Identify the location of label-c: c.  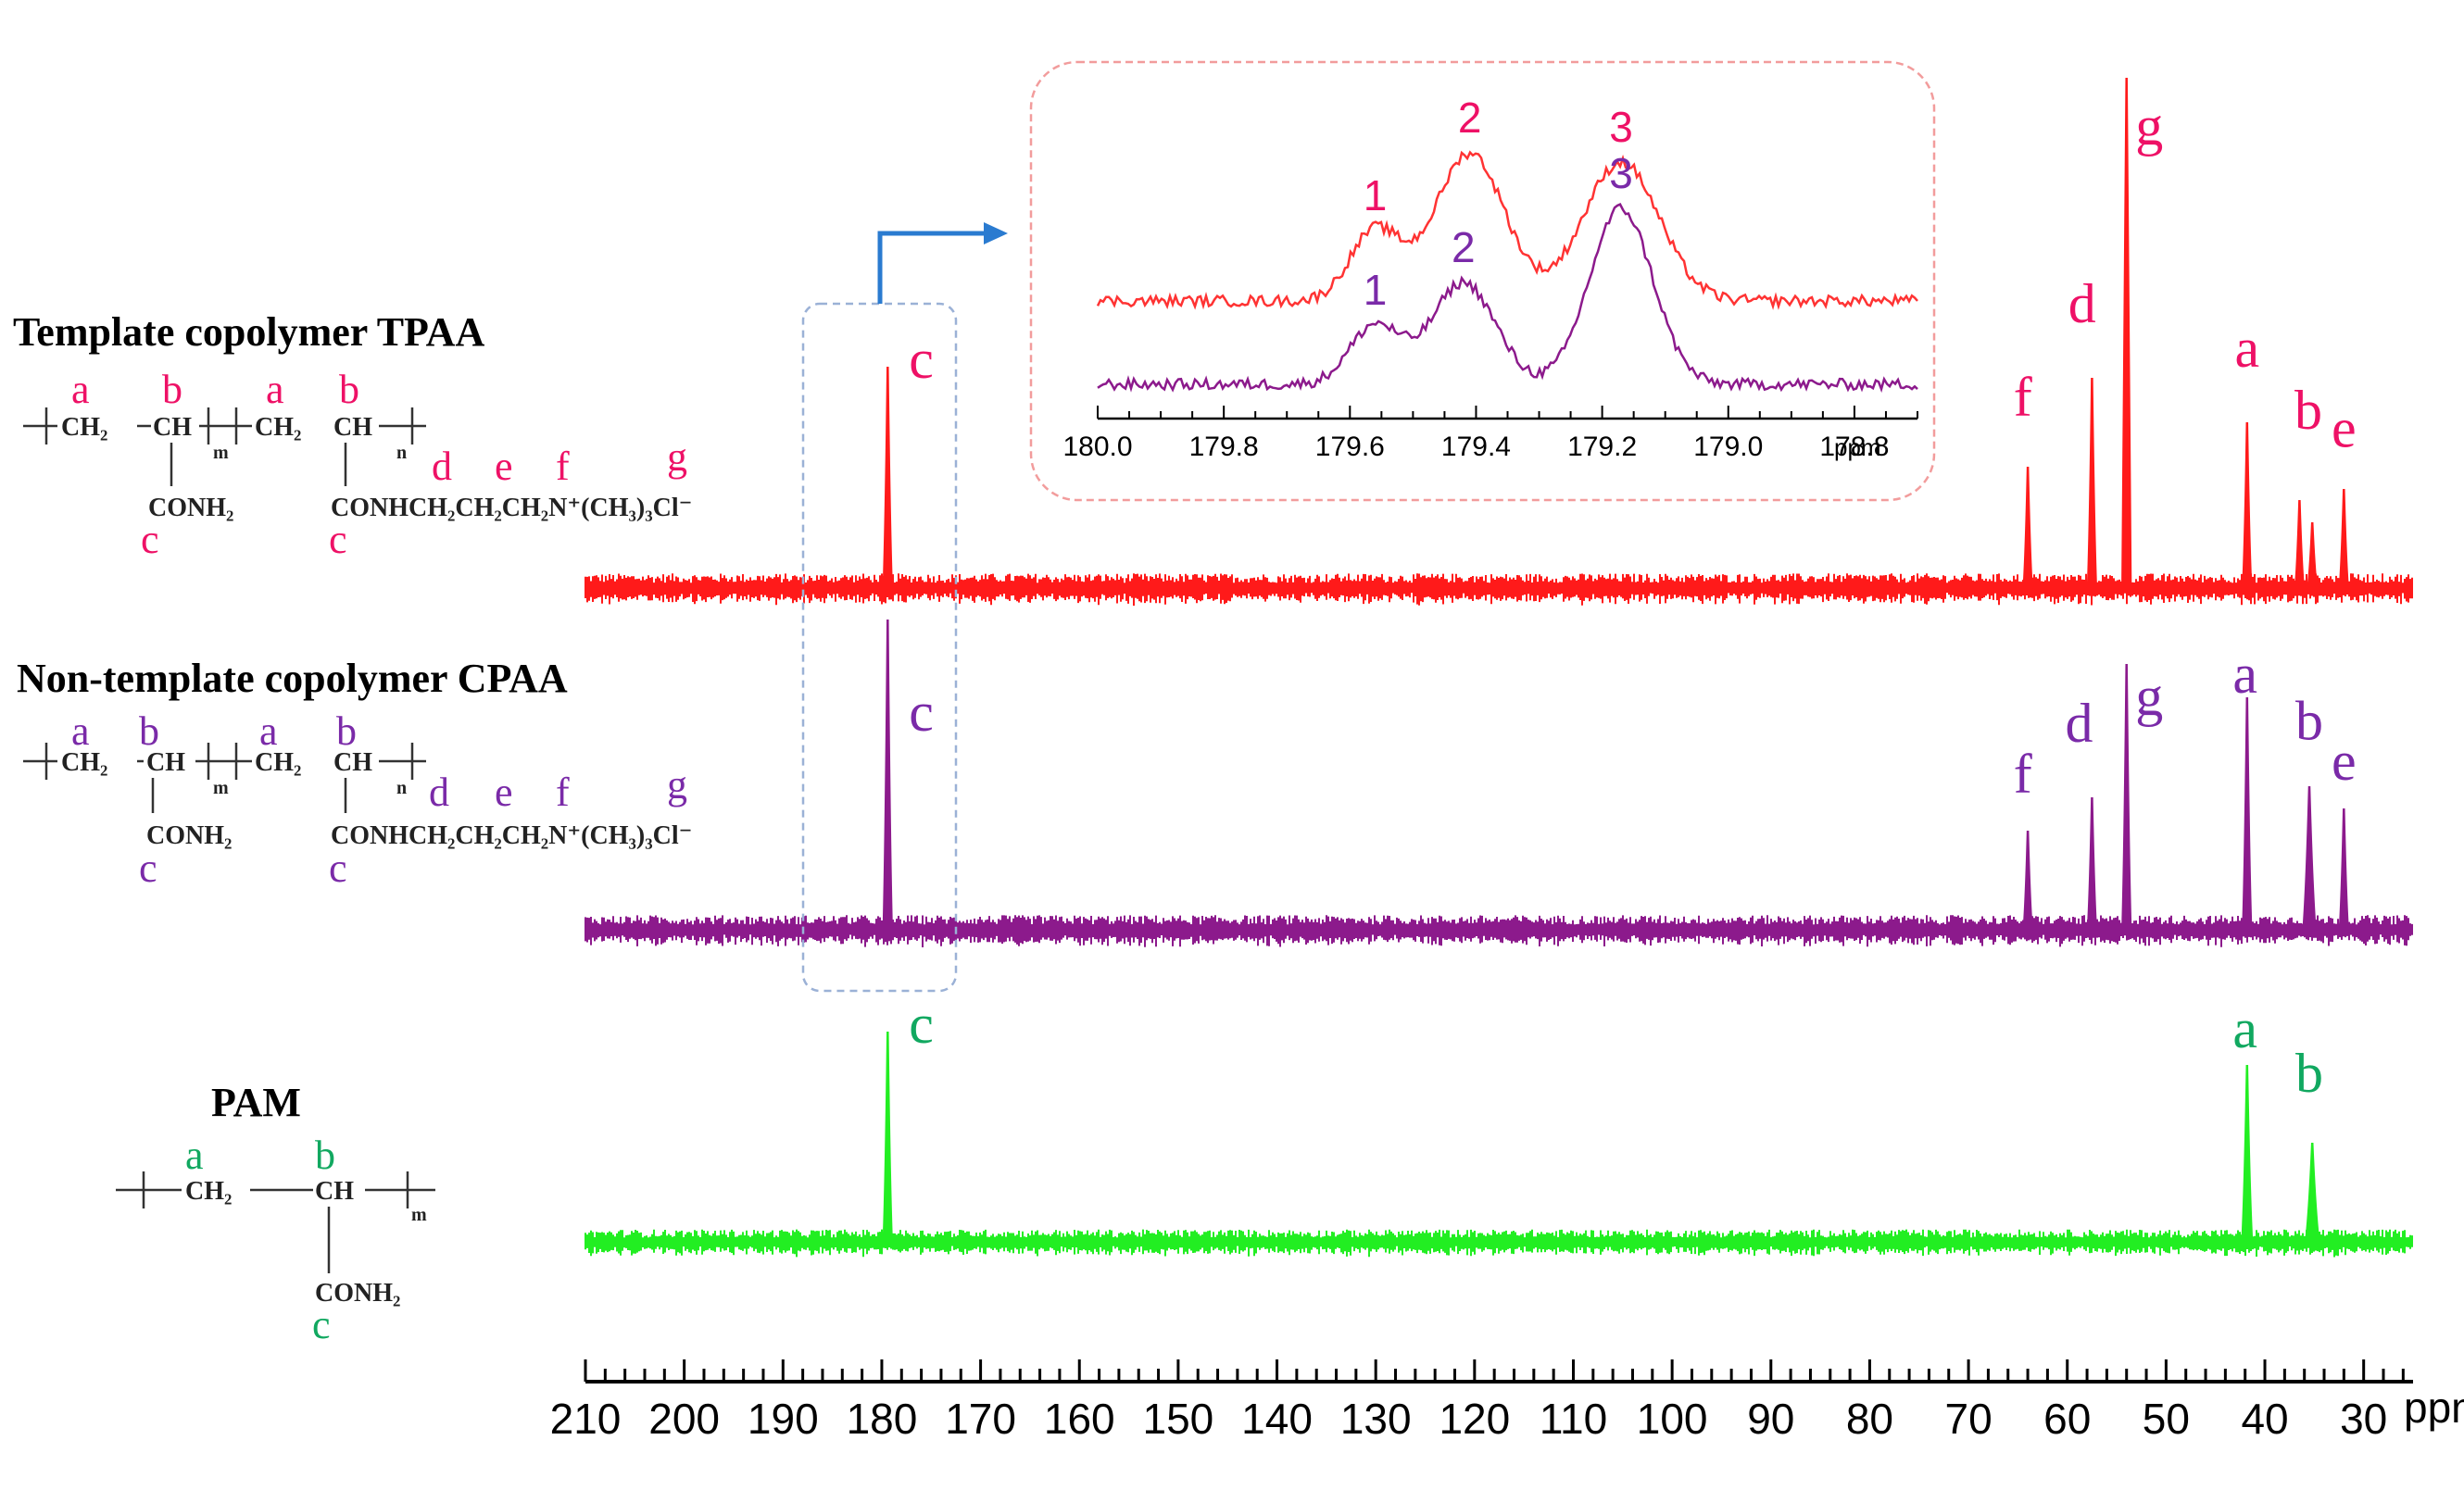
(321, 1324).